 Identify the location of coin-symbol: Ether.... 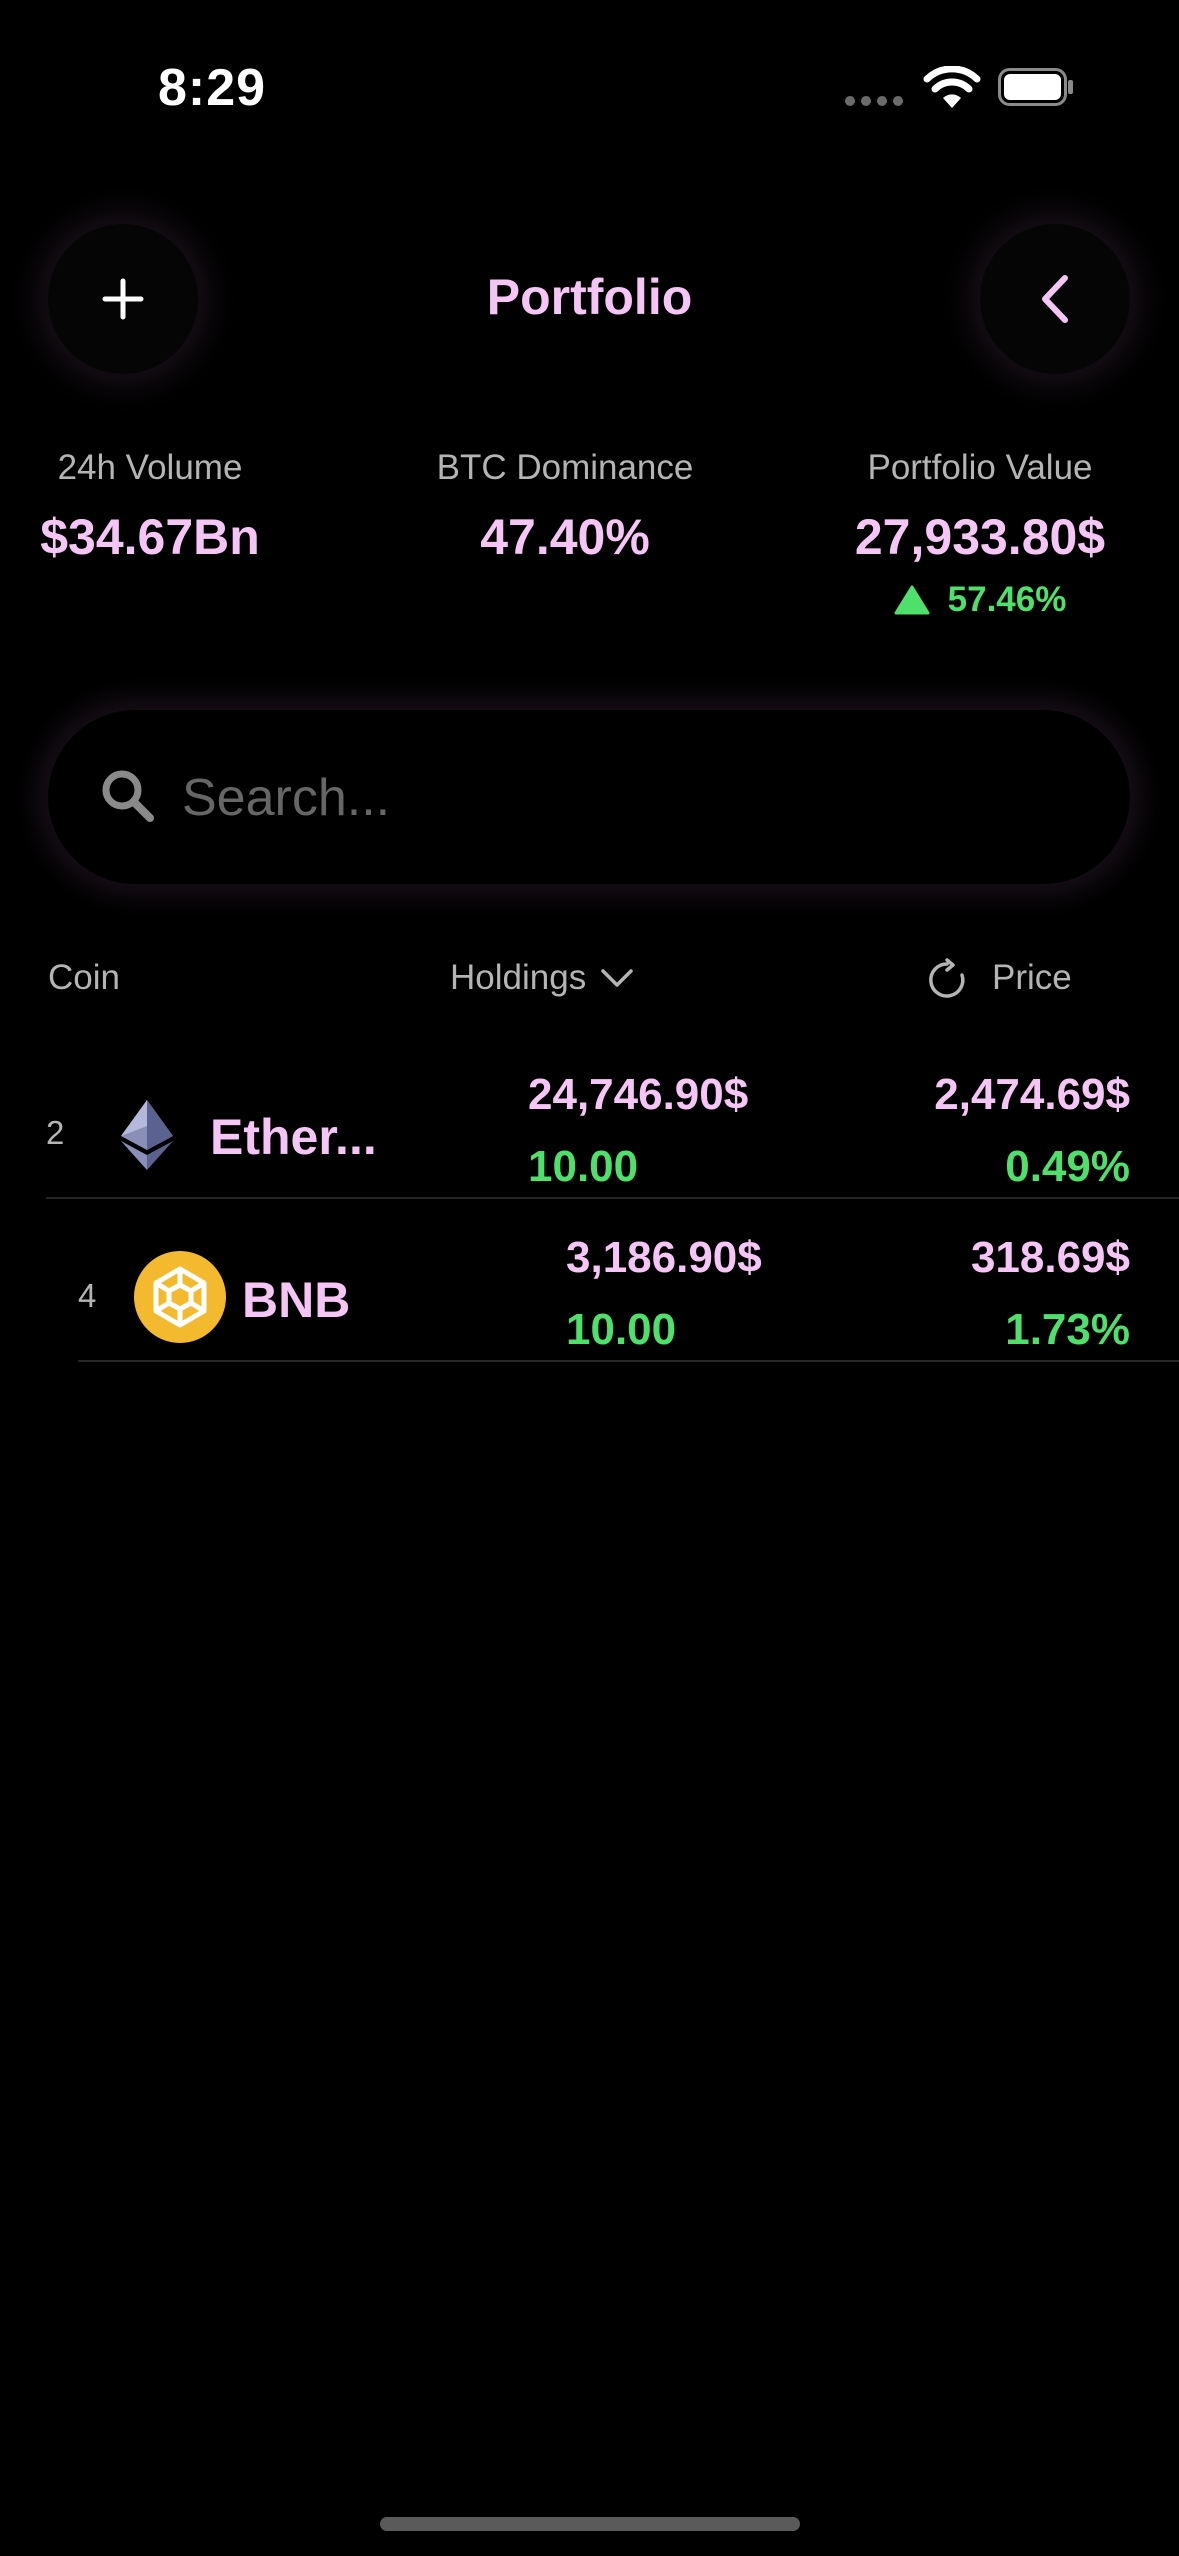
(293, 1137).